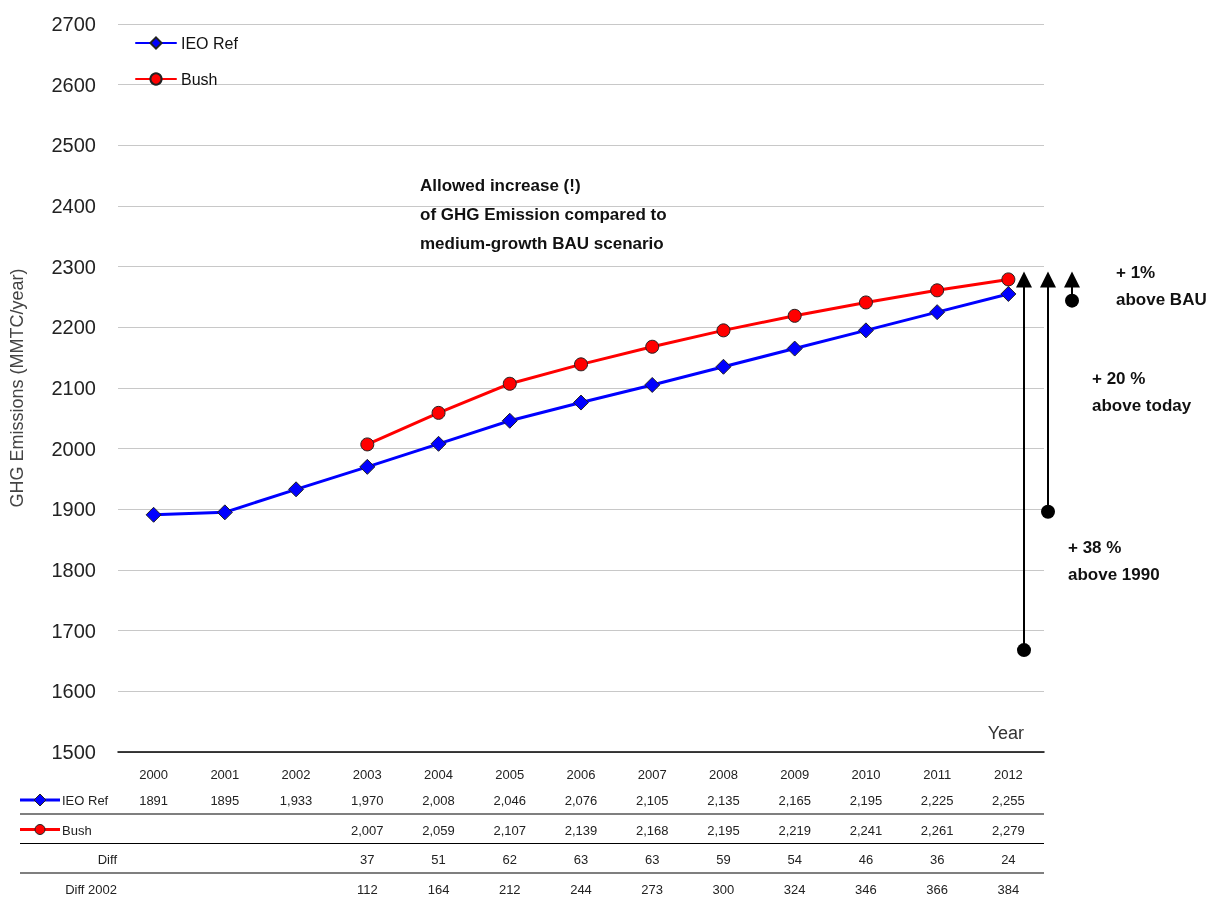 The height and width of the screenshot is (899, 1223). What do you see at coordinates (652, 829) in the screenshot?
I see `data-label: 2,168` at bounding box center [652, 829].